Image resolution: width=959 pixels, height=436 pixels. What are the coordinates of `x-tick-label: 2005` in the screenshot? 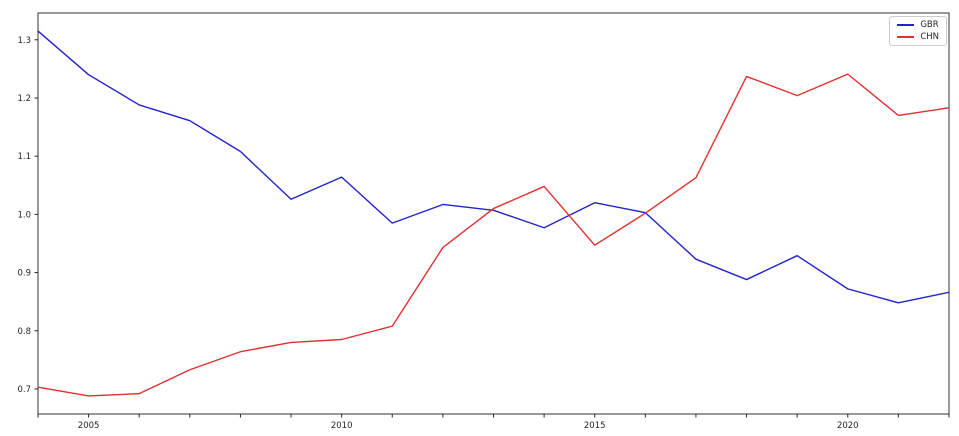 It's located at (89, 426).